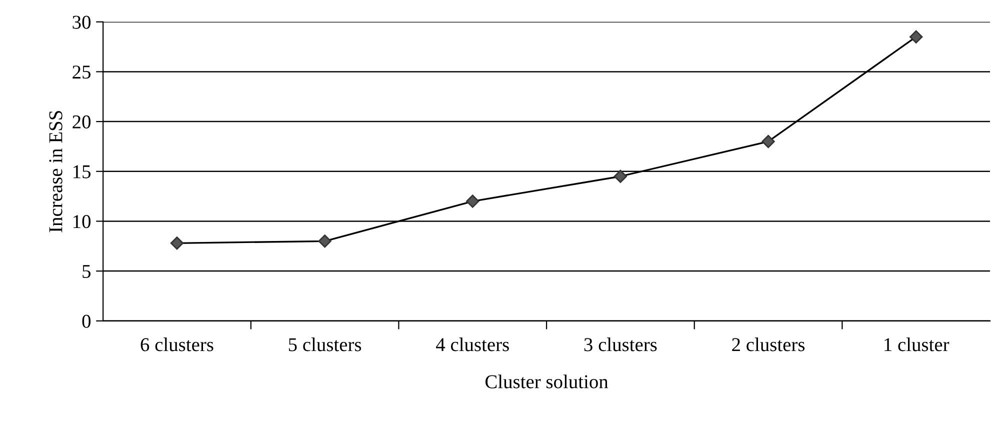  I want to click on y-axis-title: Increase in ESS, so click(55, 171).